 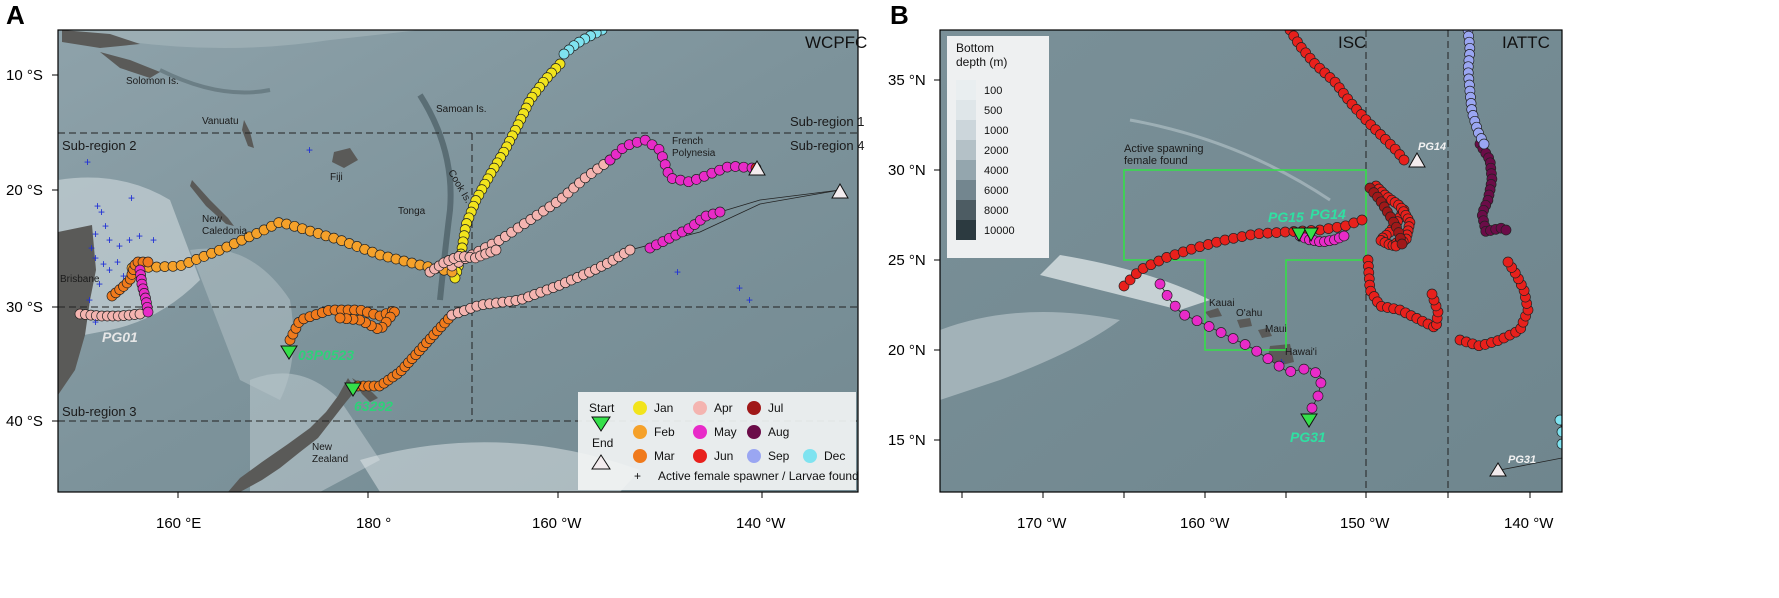 What do you see at coordinates (330, 459) in the screenshot?
I see `place-new-zealand-2: Zealand` at bounding box center [330, 459].